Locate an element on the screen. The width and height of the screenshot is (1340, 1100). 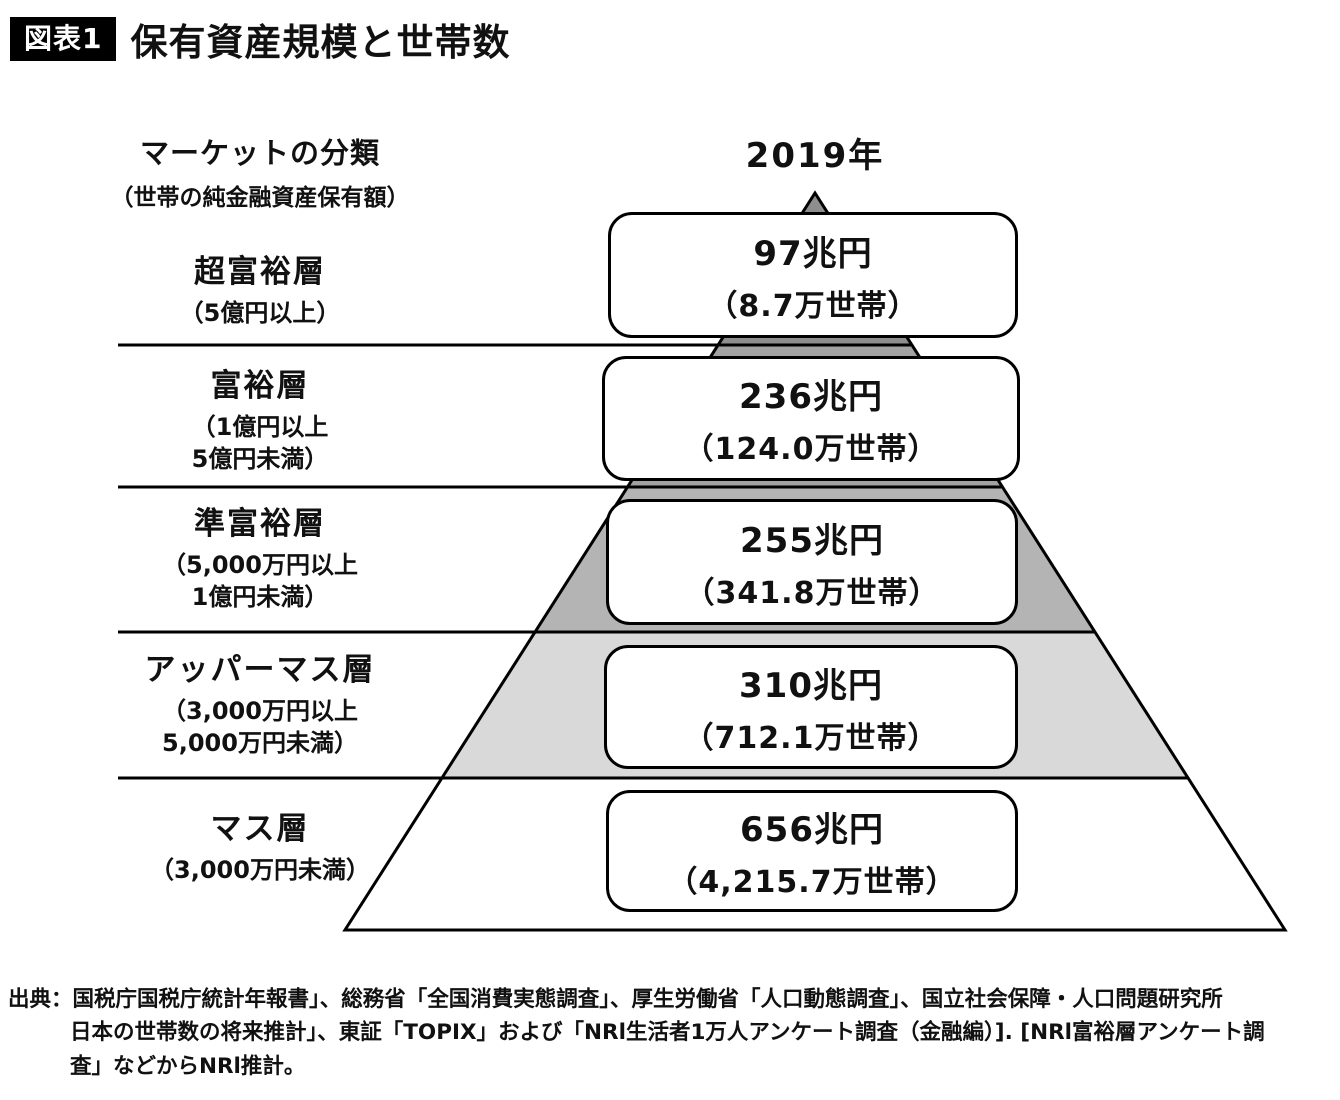
tier-households: （8.7万世帯） is located at coordinates (813, 306).